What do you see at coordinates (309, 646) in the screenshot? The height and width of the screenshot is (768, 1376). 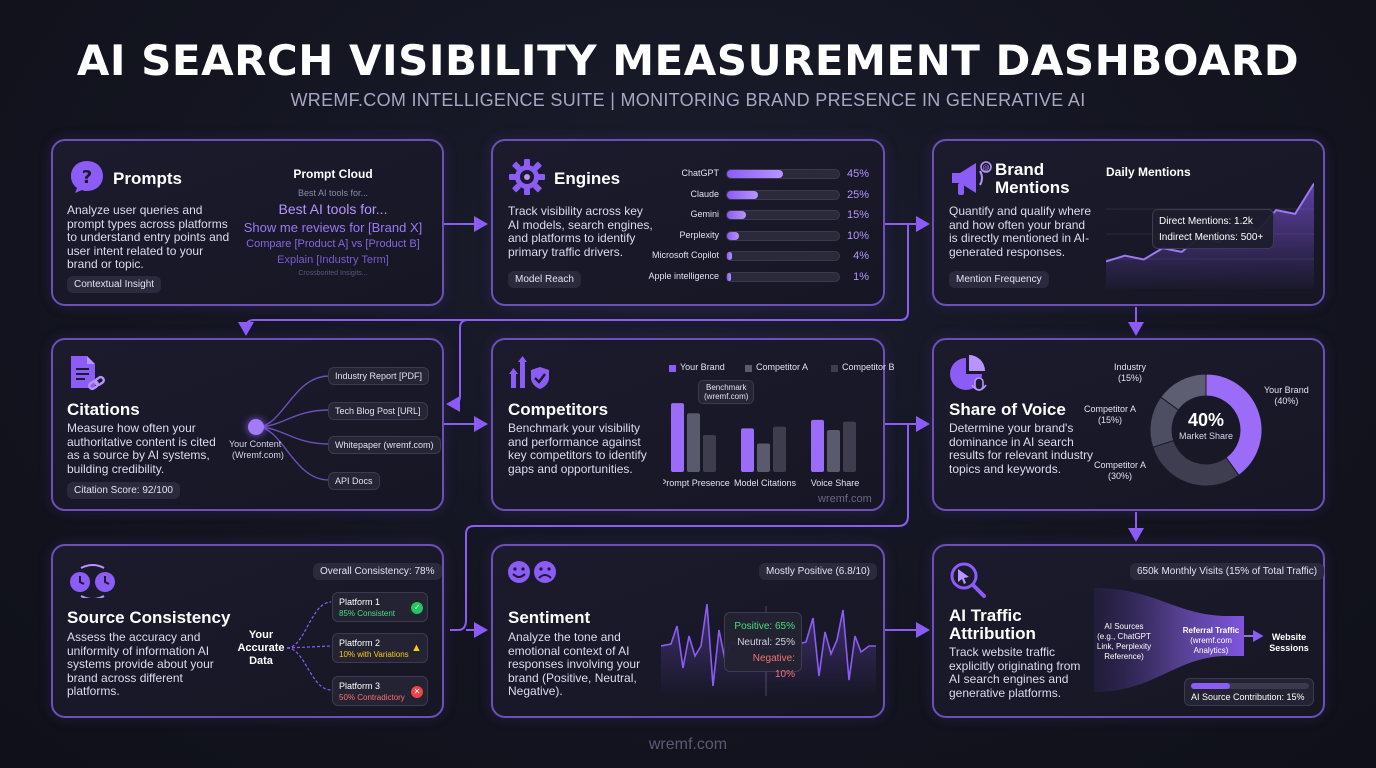 I see `consistency-links` at bounding box center [309, 646].